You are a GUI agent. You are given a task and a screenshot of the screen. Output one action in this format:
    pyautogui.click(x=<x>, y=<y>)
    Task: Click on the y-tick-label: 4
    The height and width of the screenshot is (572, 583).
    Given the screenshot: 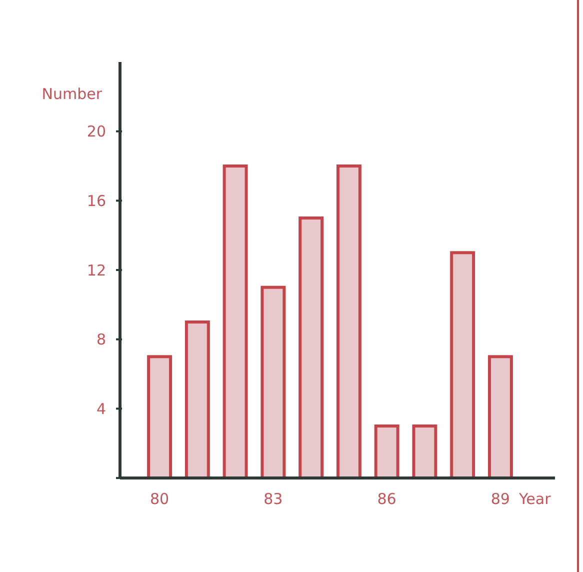 What is the action you would take?
    pyautogui.click(x=101, y=409)
    